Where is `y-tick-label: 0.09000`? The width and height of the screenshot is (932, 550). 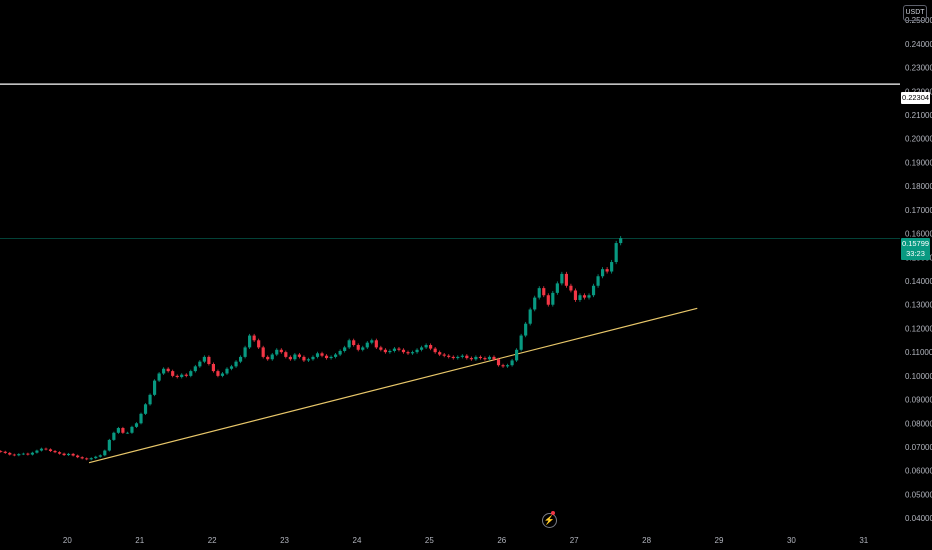
y-tick-label: 0.09000 is located at coordinates (918, 400).